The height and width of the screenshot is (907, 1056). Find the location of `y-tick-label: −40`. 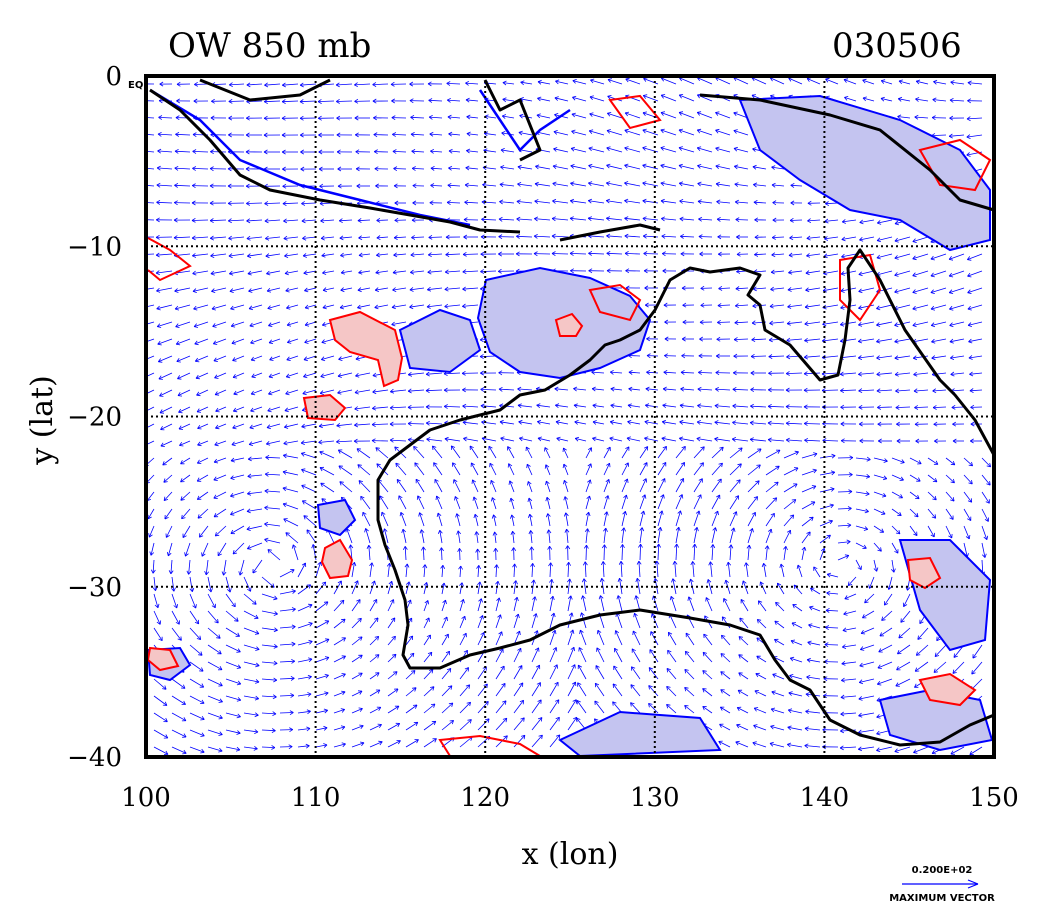

y-tick-label: −40 is located at coordinates (94, 758).